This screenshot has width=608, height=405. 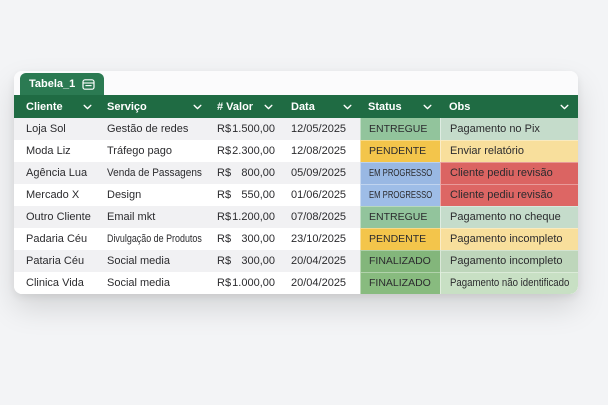 I want to click on amount: 1.200,00, so click(x=253, y=217).